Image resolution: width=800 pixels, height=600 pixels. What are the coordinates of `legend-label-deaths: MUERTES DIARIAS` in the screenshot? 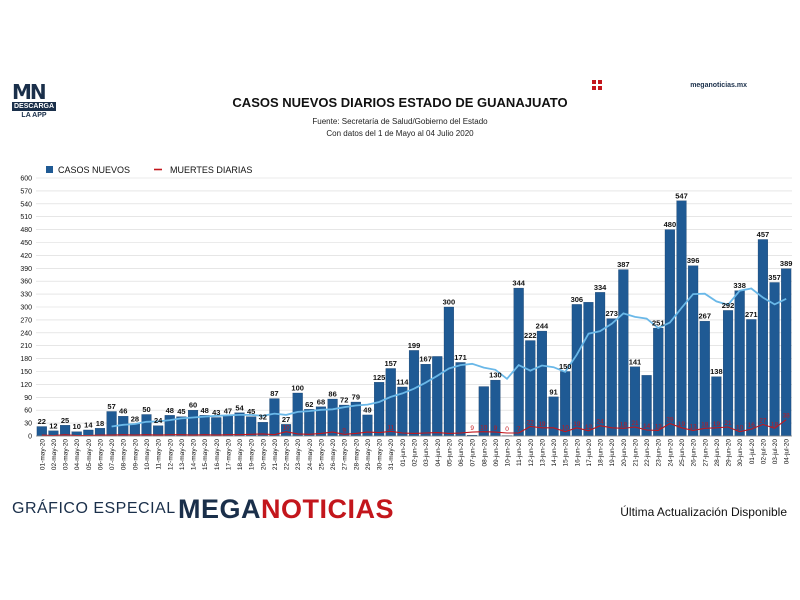 It's located at (211, 170).